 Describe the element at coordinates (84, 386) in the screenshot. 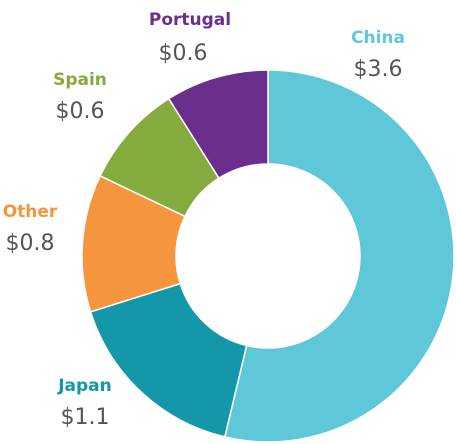

I see `slice-name: Japan` at that location.